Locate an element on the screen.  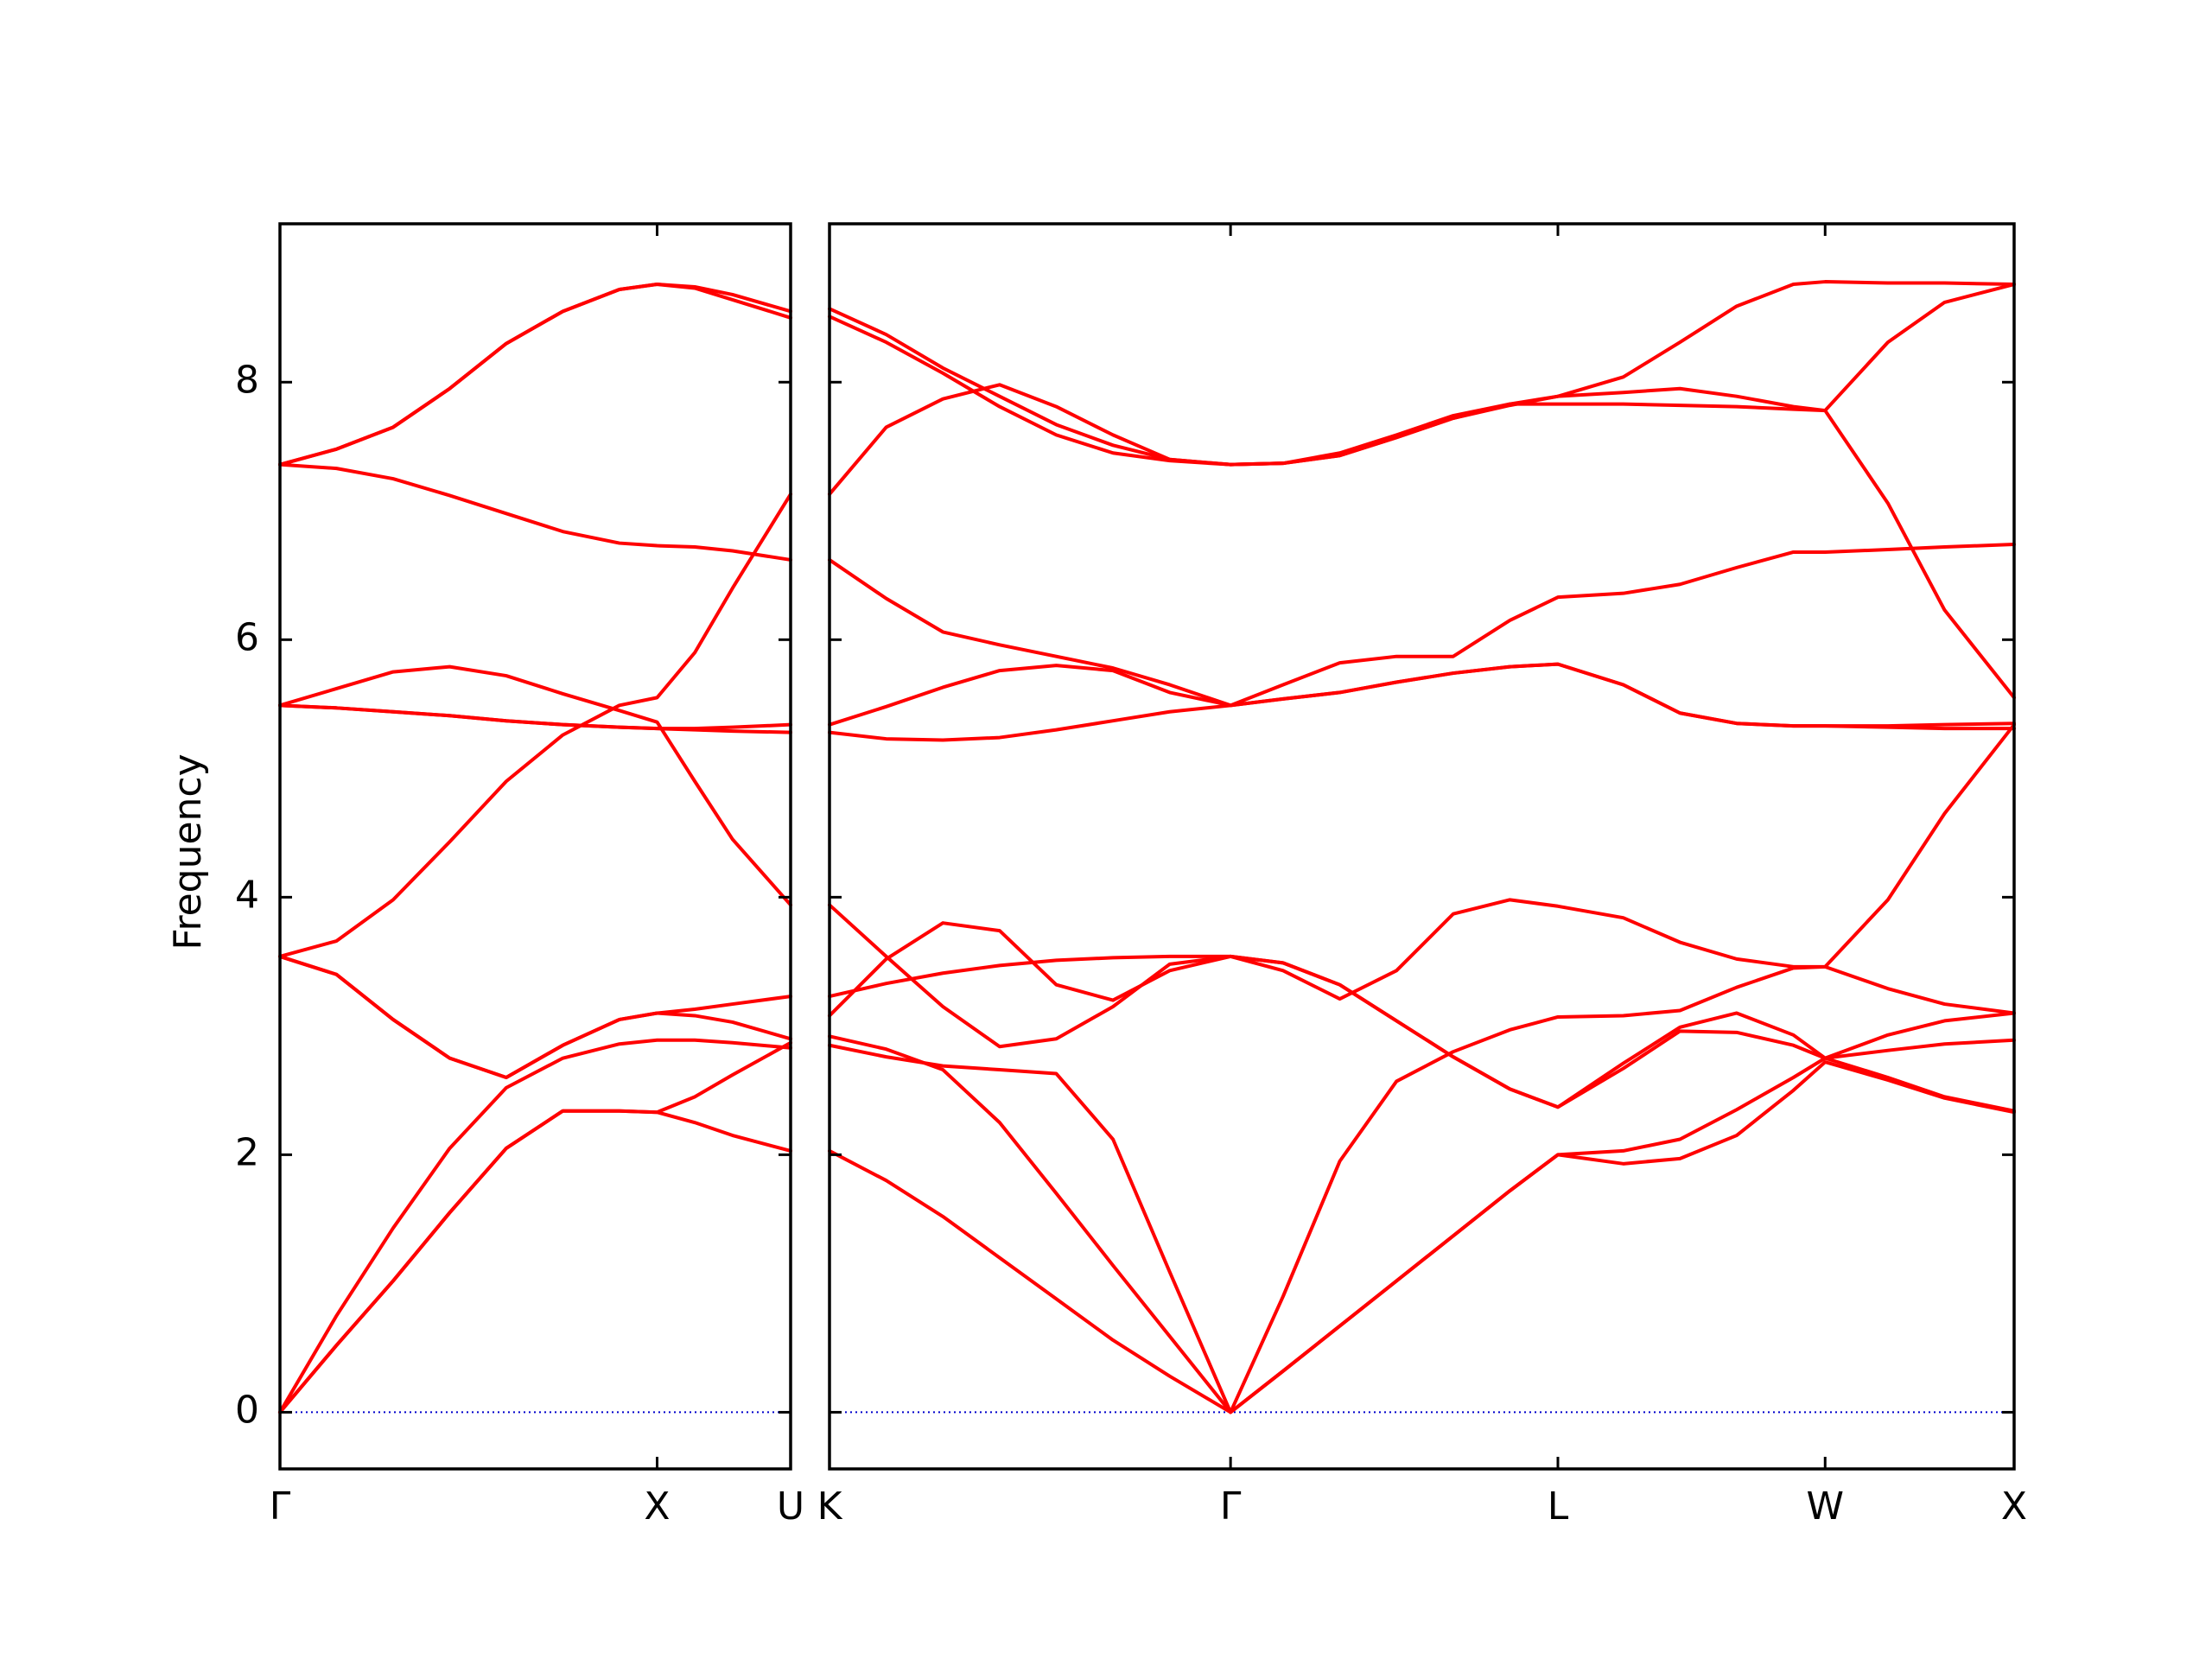
x-tick-label: L is located at coordinates (1558, 1506).